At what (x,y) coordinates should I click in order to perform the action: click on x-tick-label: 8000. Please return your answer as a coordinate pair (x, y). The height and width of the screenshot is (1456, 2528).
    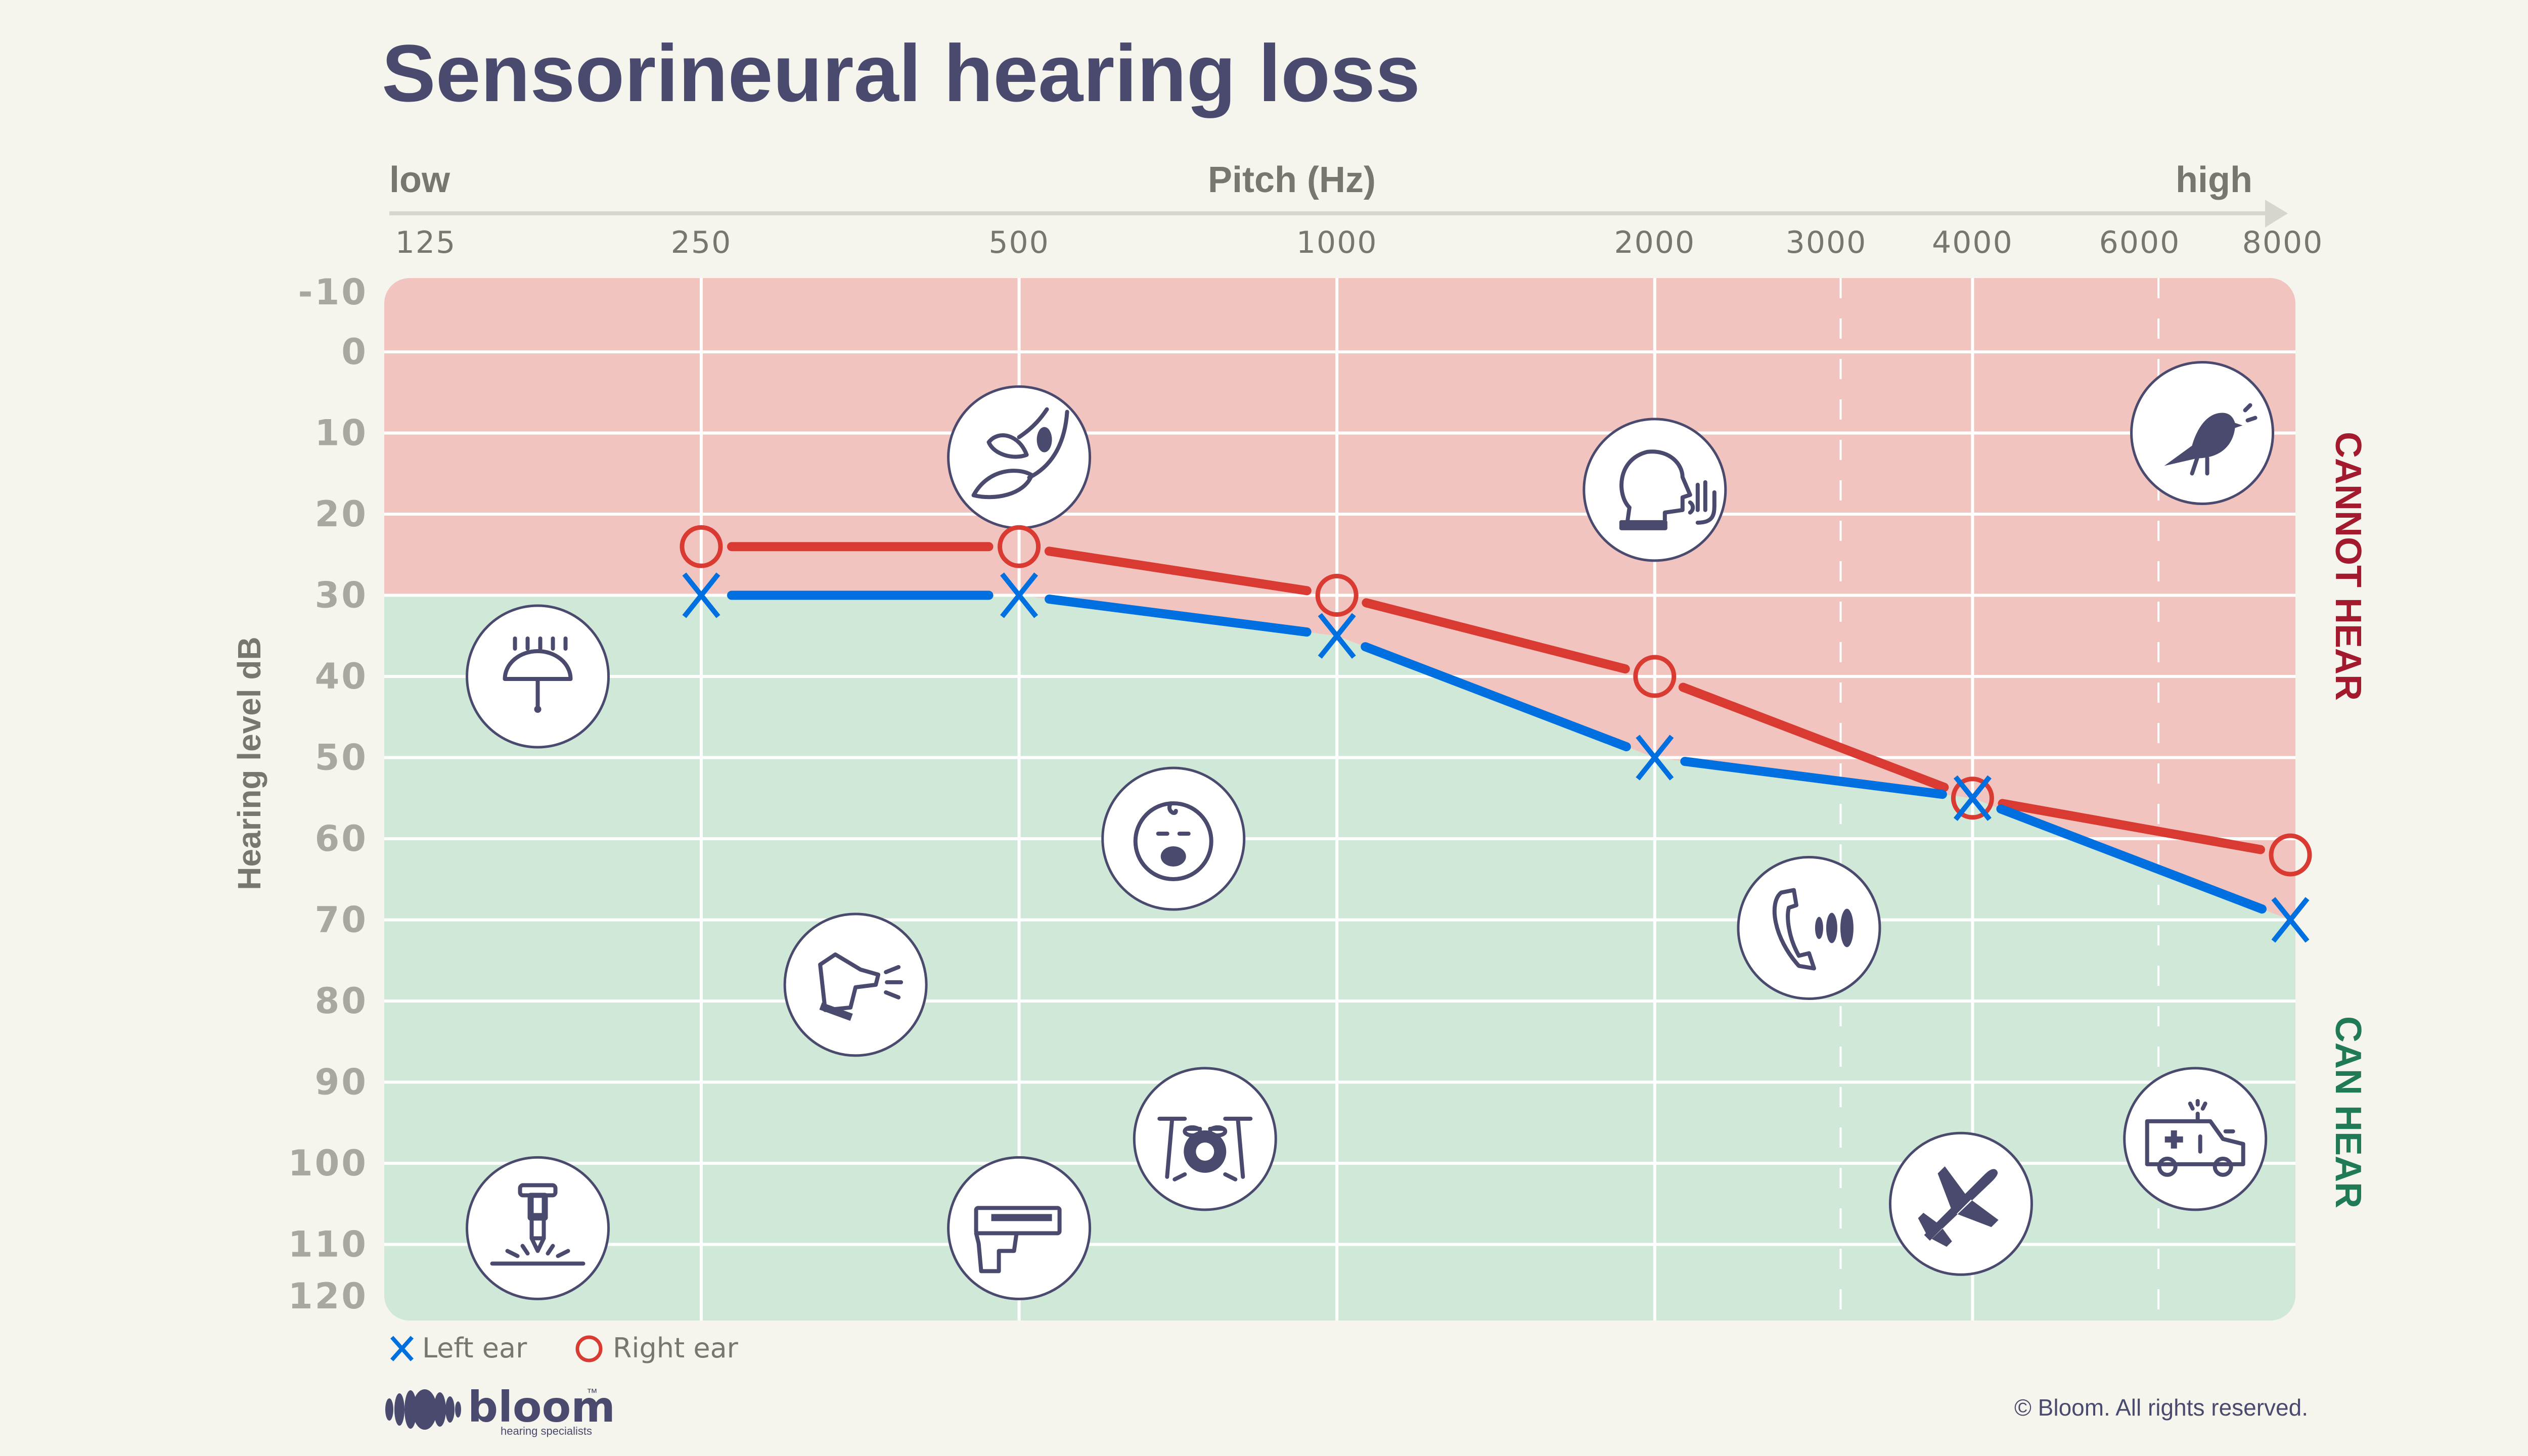
    Looking at the image, I should click on (2283, 242).